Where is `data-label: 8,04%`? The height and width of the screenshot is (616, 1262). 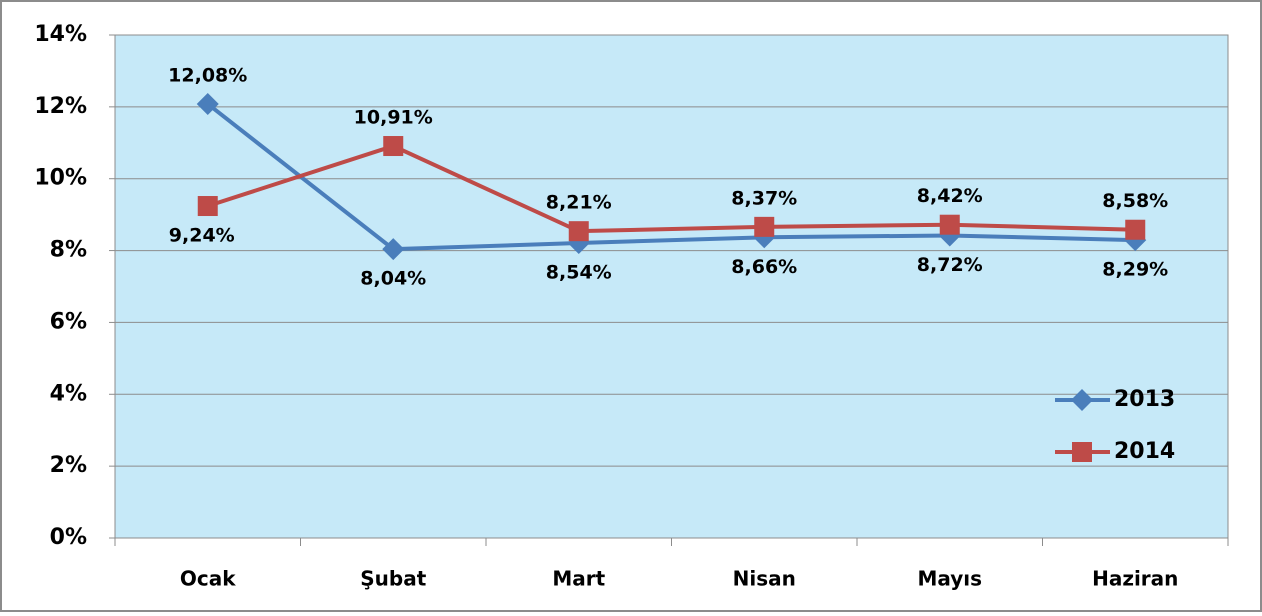 data-label: 8,04% is located at coordinates (393, 279).